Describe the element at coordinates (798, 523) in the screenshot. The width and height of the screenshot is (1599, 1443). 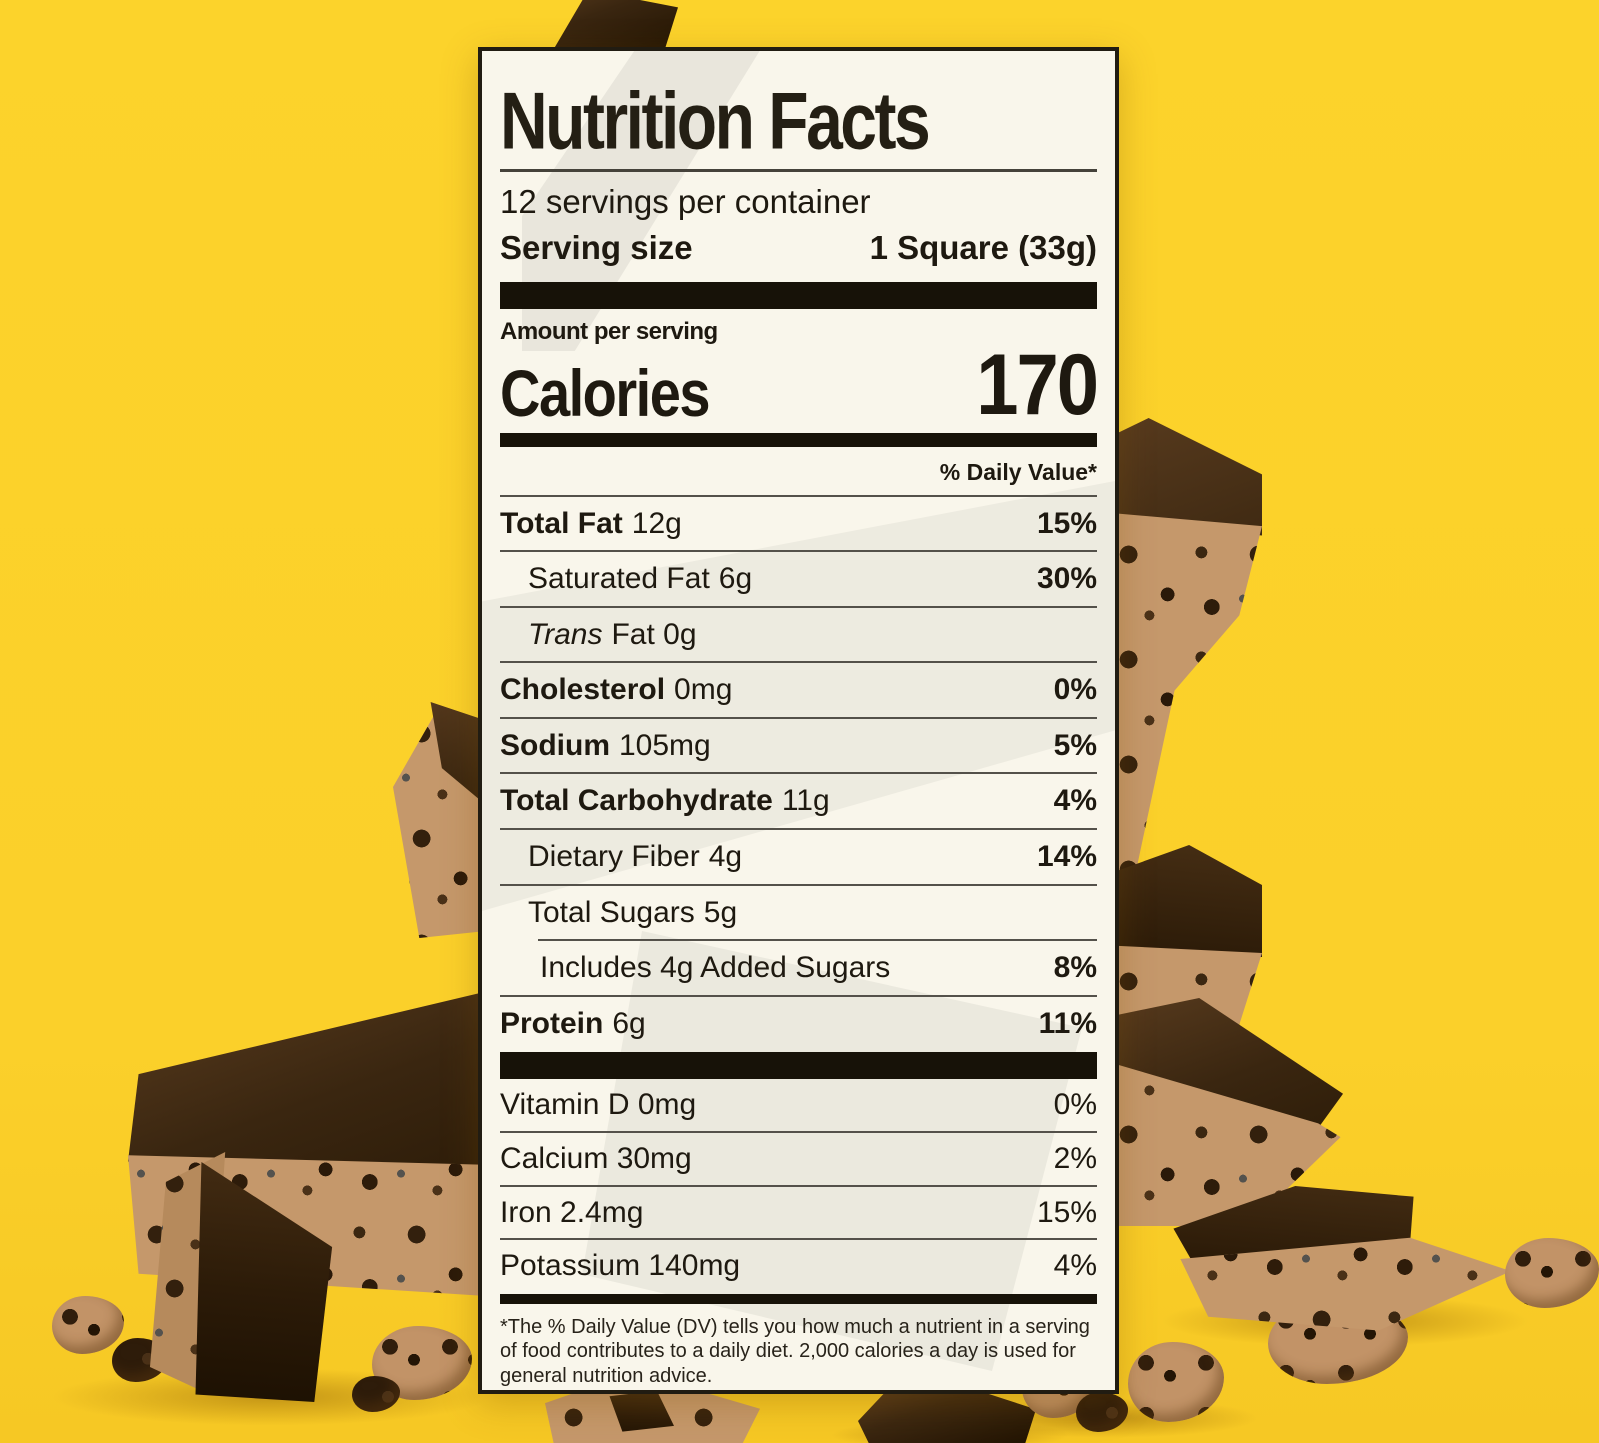
I see `nutrient-row-total-fat: Total Fat 12g 15%` at that location.